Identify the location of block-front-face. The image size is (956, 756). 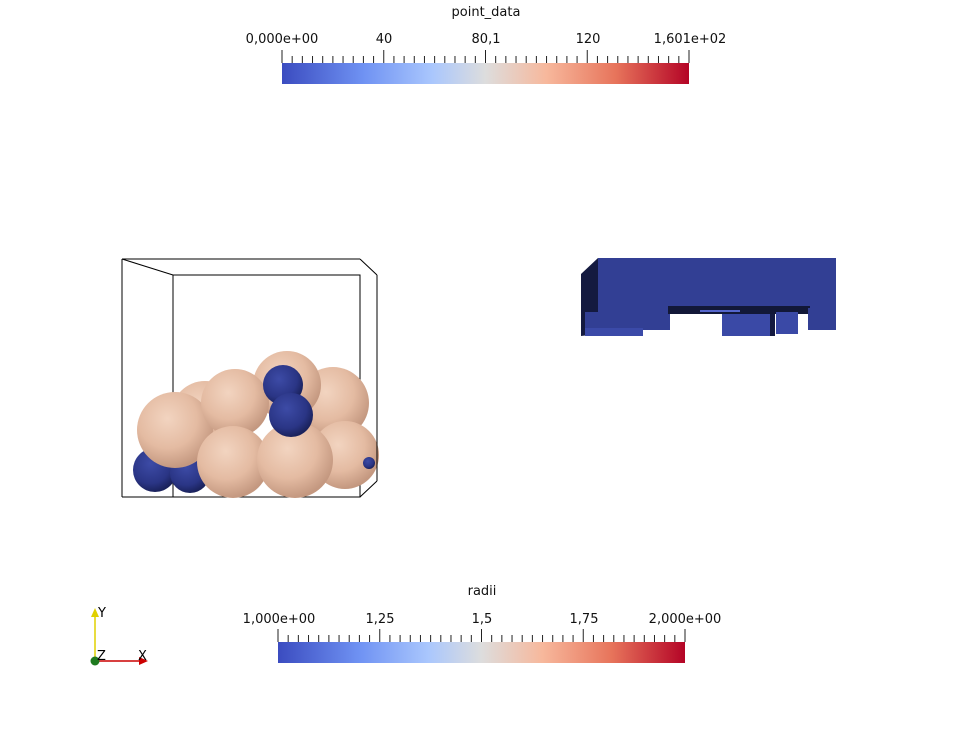
(717, 294).